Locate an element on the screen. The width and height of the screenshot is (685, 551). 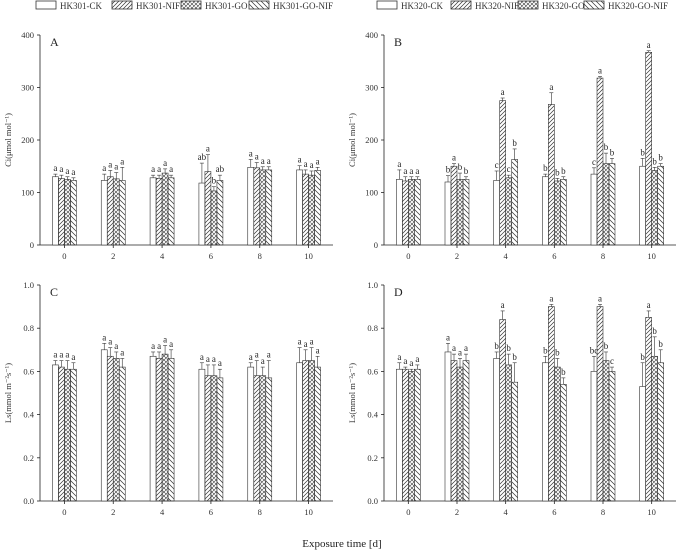
x-tick-label: 10 is located at coordinates (651, 256).